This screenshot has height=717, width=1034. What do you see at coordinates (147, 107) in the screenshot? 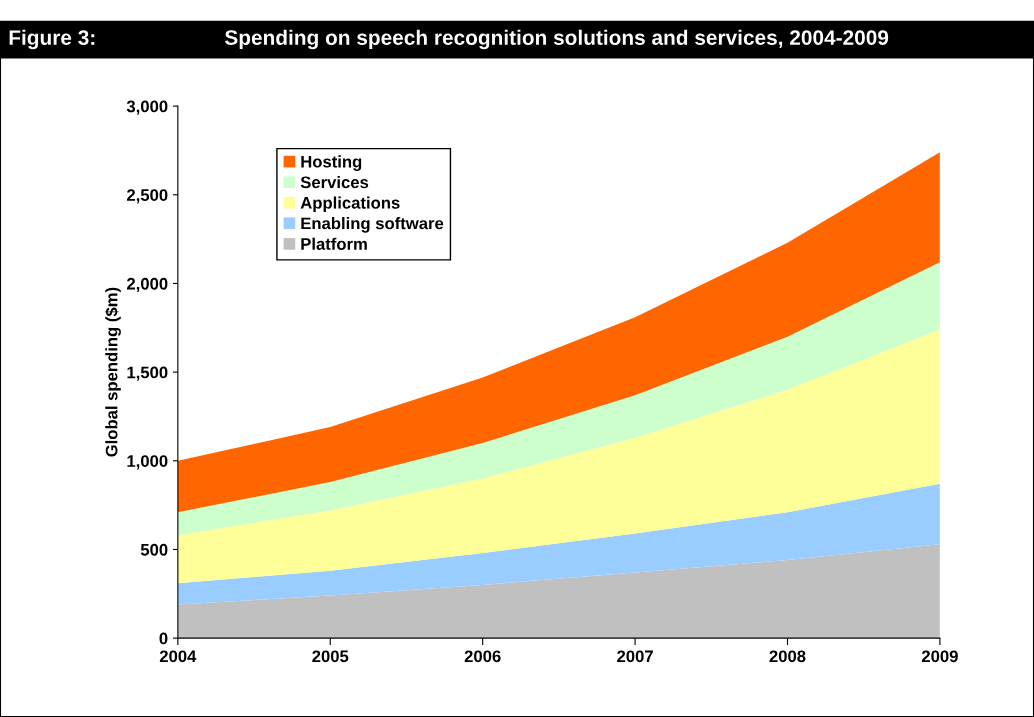
I see `y-tick-label: 3,000` at bounding box center [147, 107].